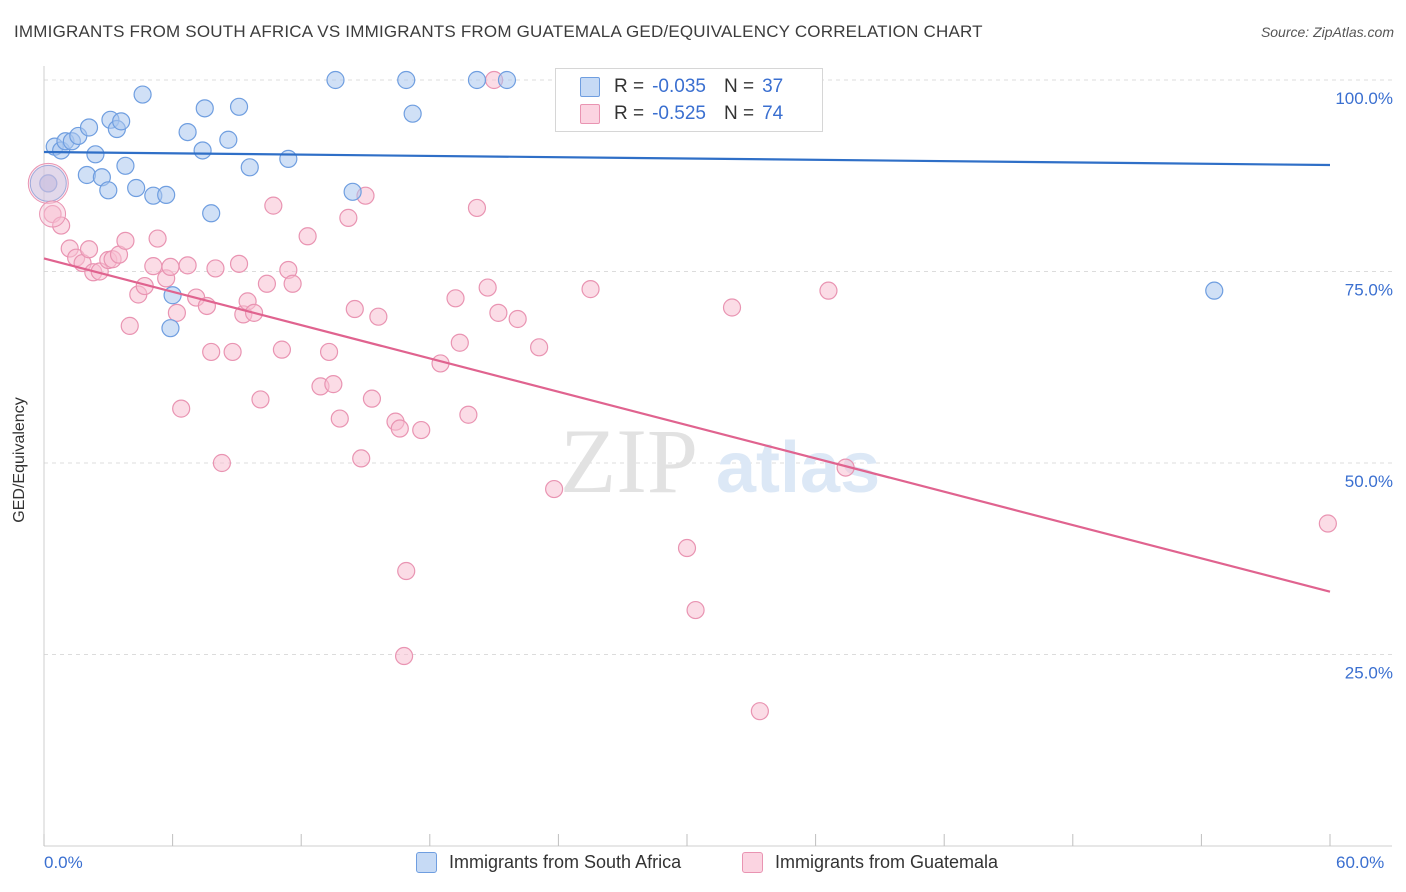 The width and height of the screenshot is (1406, 892). What do you see at coordinates (773, 113) in the screenshot?
I see `legend-n-value: 74` at bounding box center [773, 113].